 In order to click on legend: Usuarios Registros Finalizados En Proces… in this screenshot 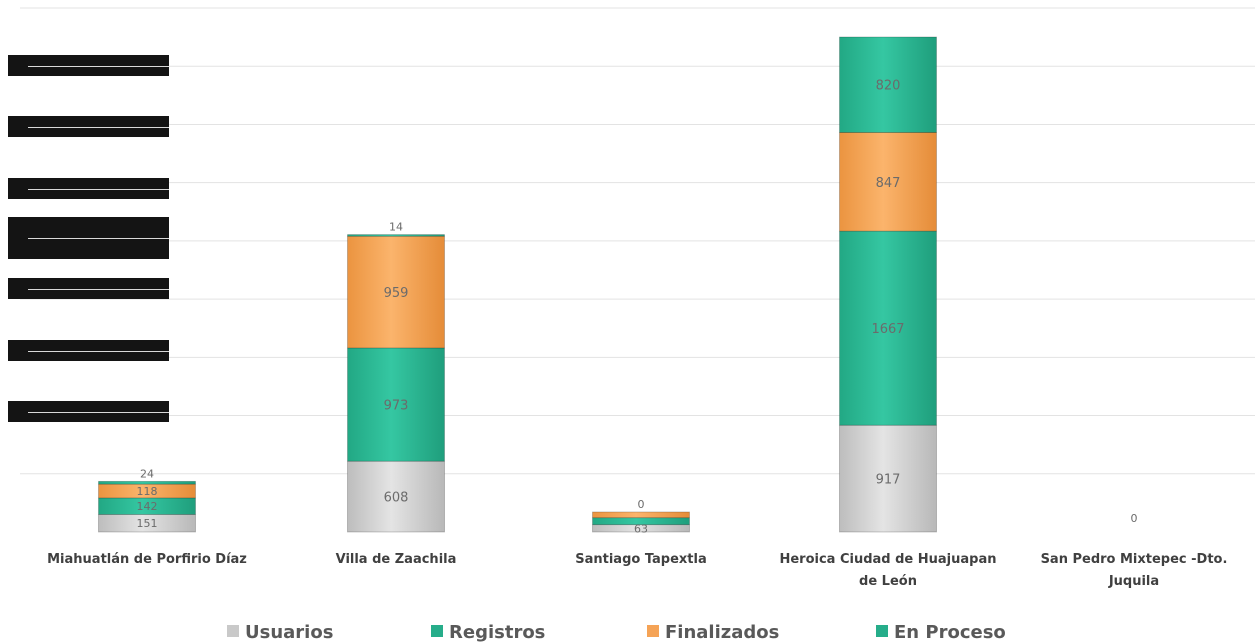, I will do `click(627, 630)`.